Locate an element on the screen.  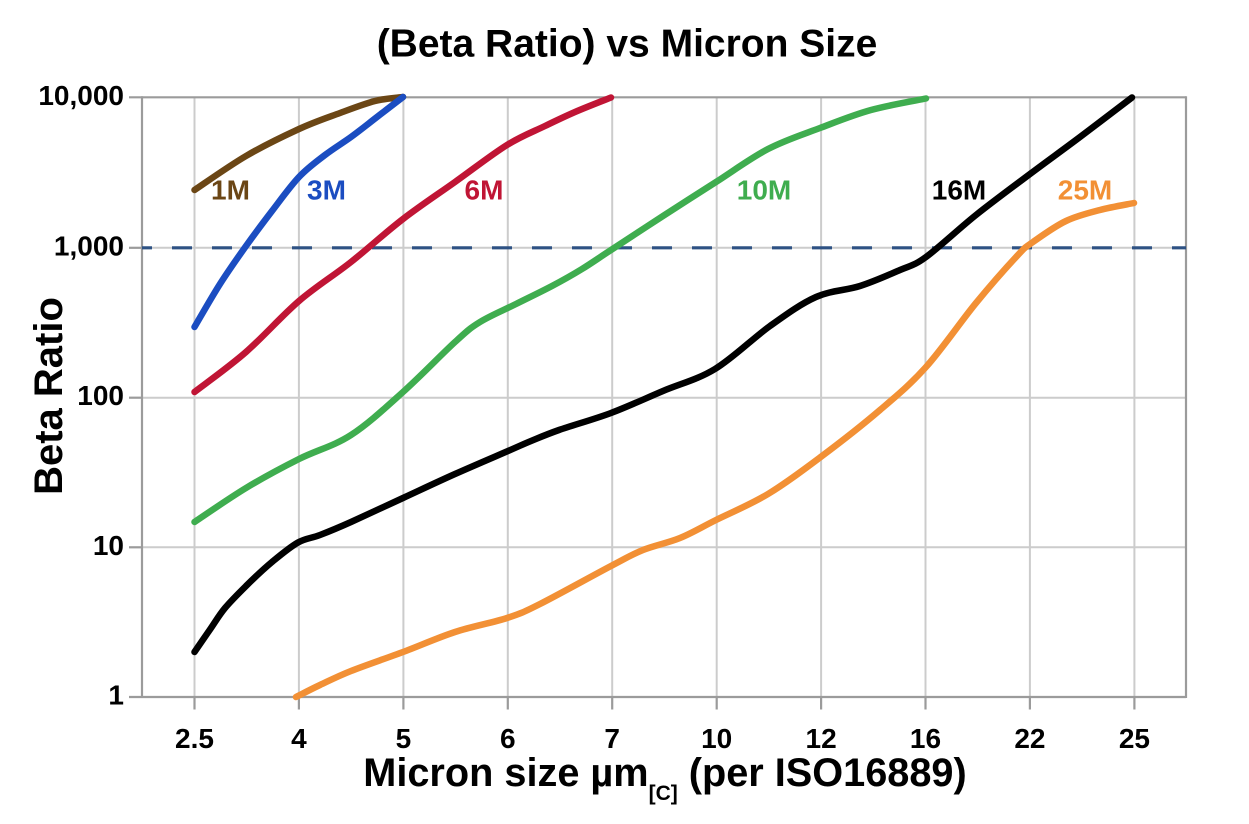
svg-text: 25 is located at coordinates (1134, 738).